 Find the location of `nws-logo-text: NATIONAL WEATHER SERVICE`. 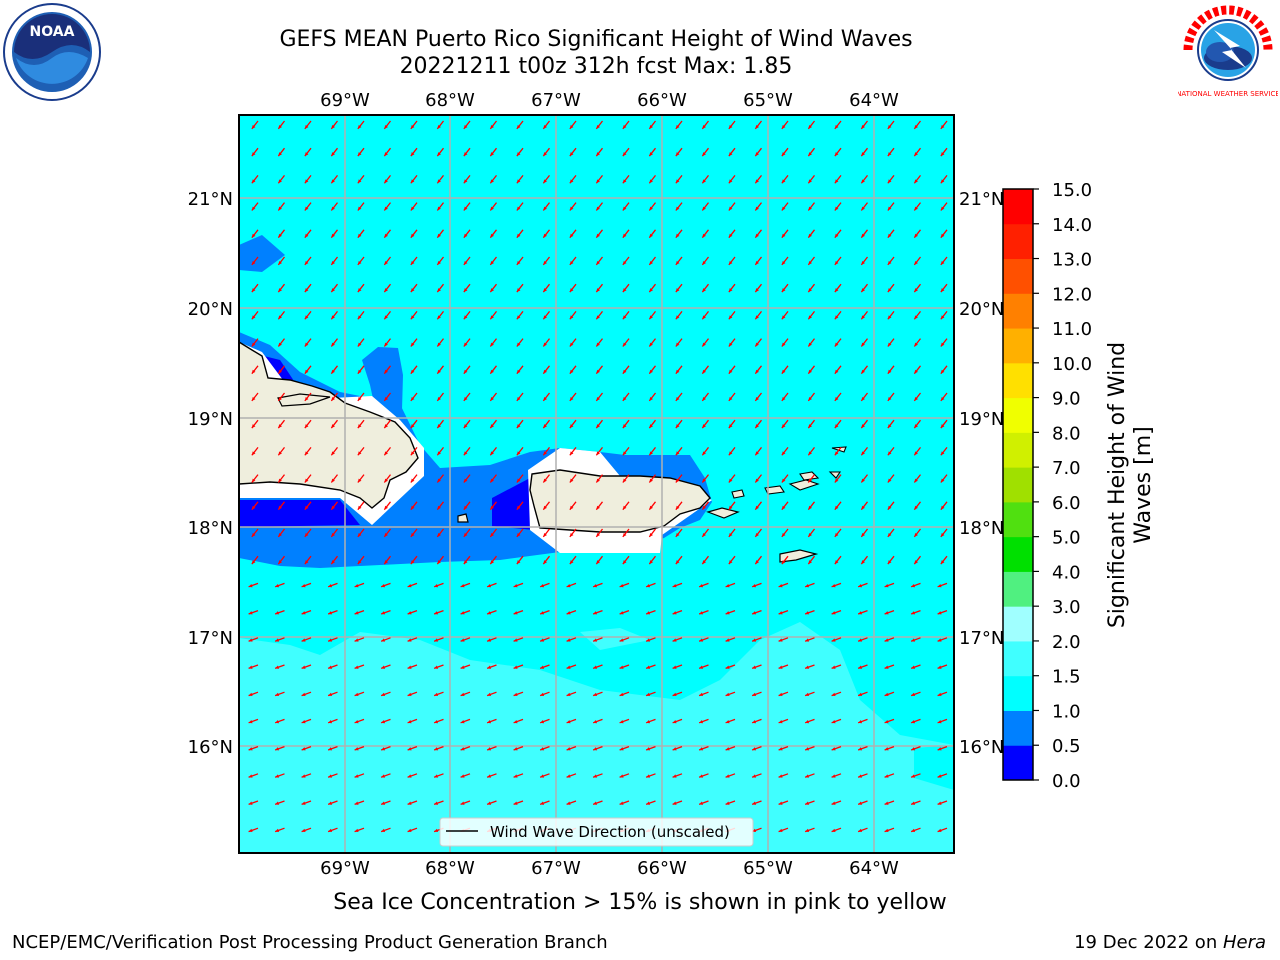

nws-logo-text: NATIONAL WEATHER SERVICE is located at coordinates (1228, 94).